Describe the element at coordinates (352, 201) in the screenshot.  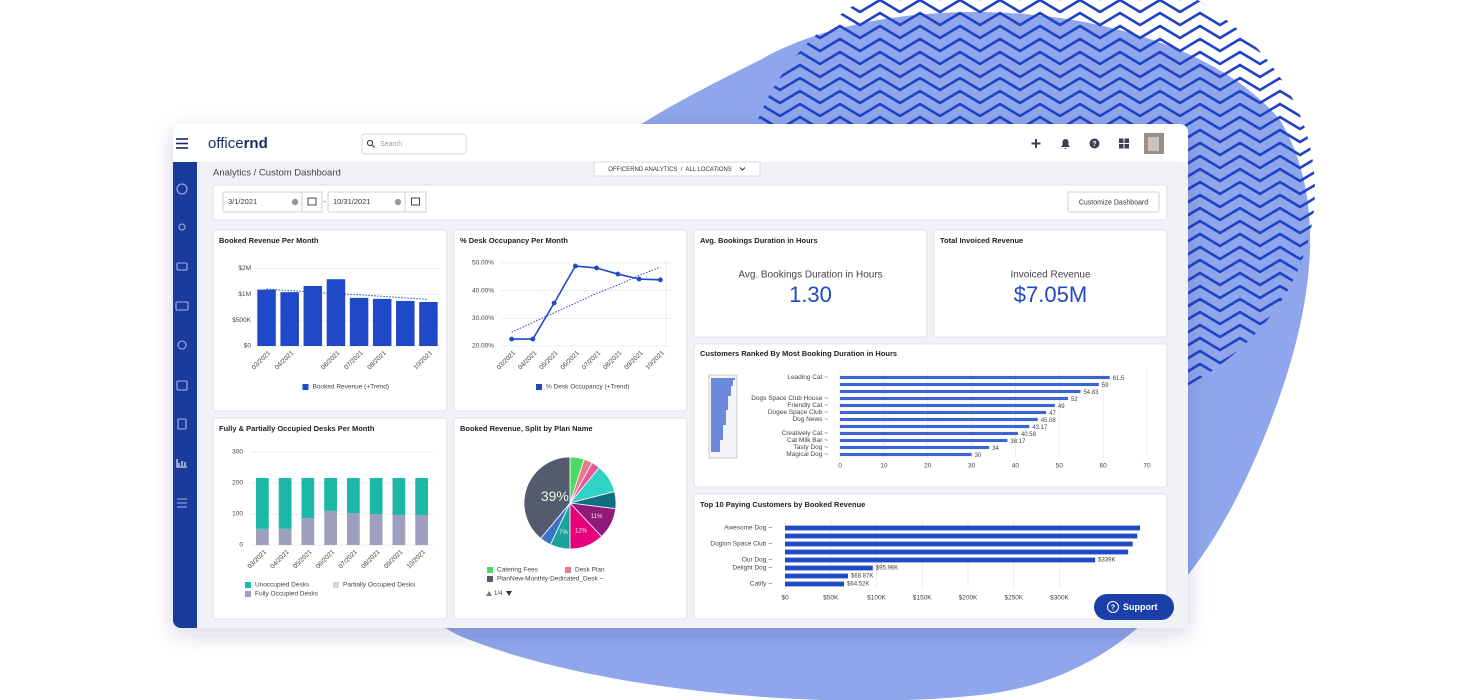
I see `end-date: 10/31/2021` at that location.